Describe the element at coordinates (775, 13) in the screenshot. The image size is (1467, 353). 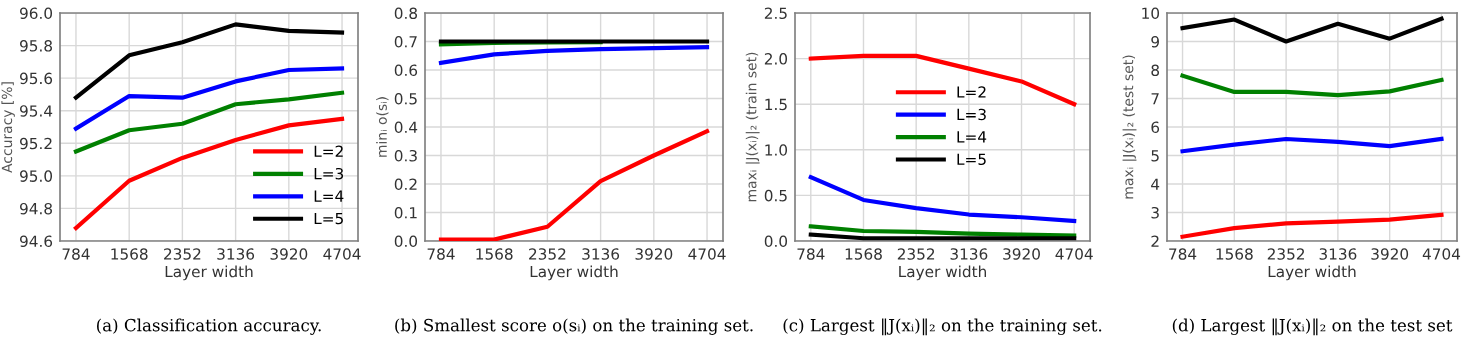
I see `y-tick-label: 2.5` at that location.